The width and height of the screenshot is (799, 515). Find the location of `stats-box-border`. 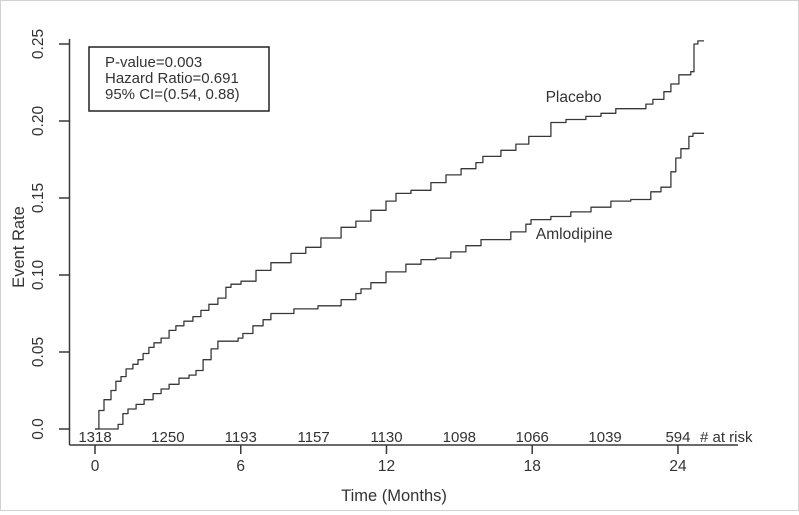

stats-box-border is located at coordinates (179, 79).